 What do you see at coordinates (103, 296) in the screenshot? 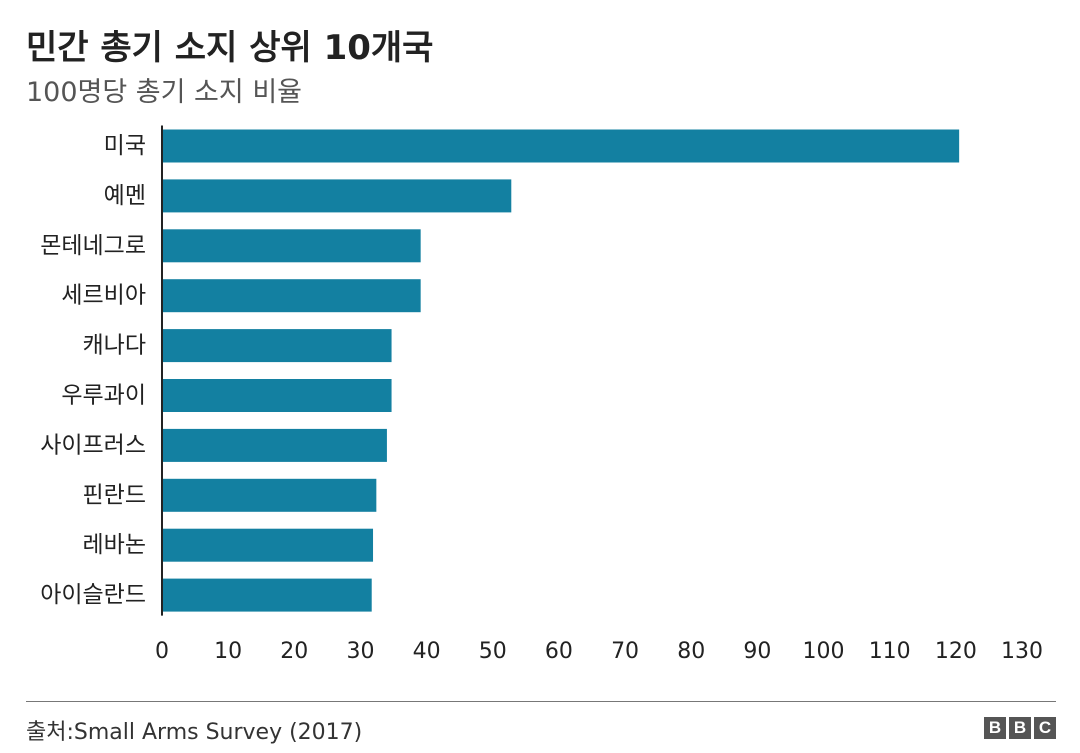
I see `category-label: 세르비아` at bounding box center [103, 296].